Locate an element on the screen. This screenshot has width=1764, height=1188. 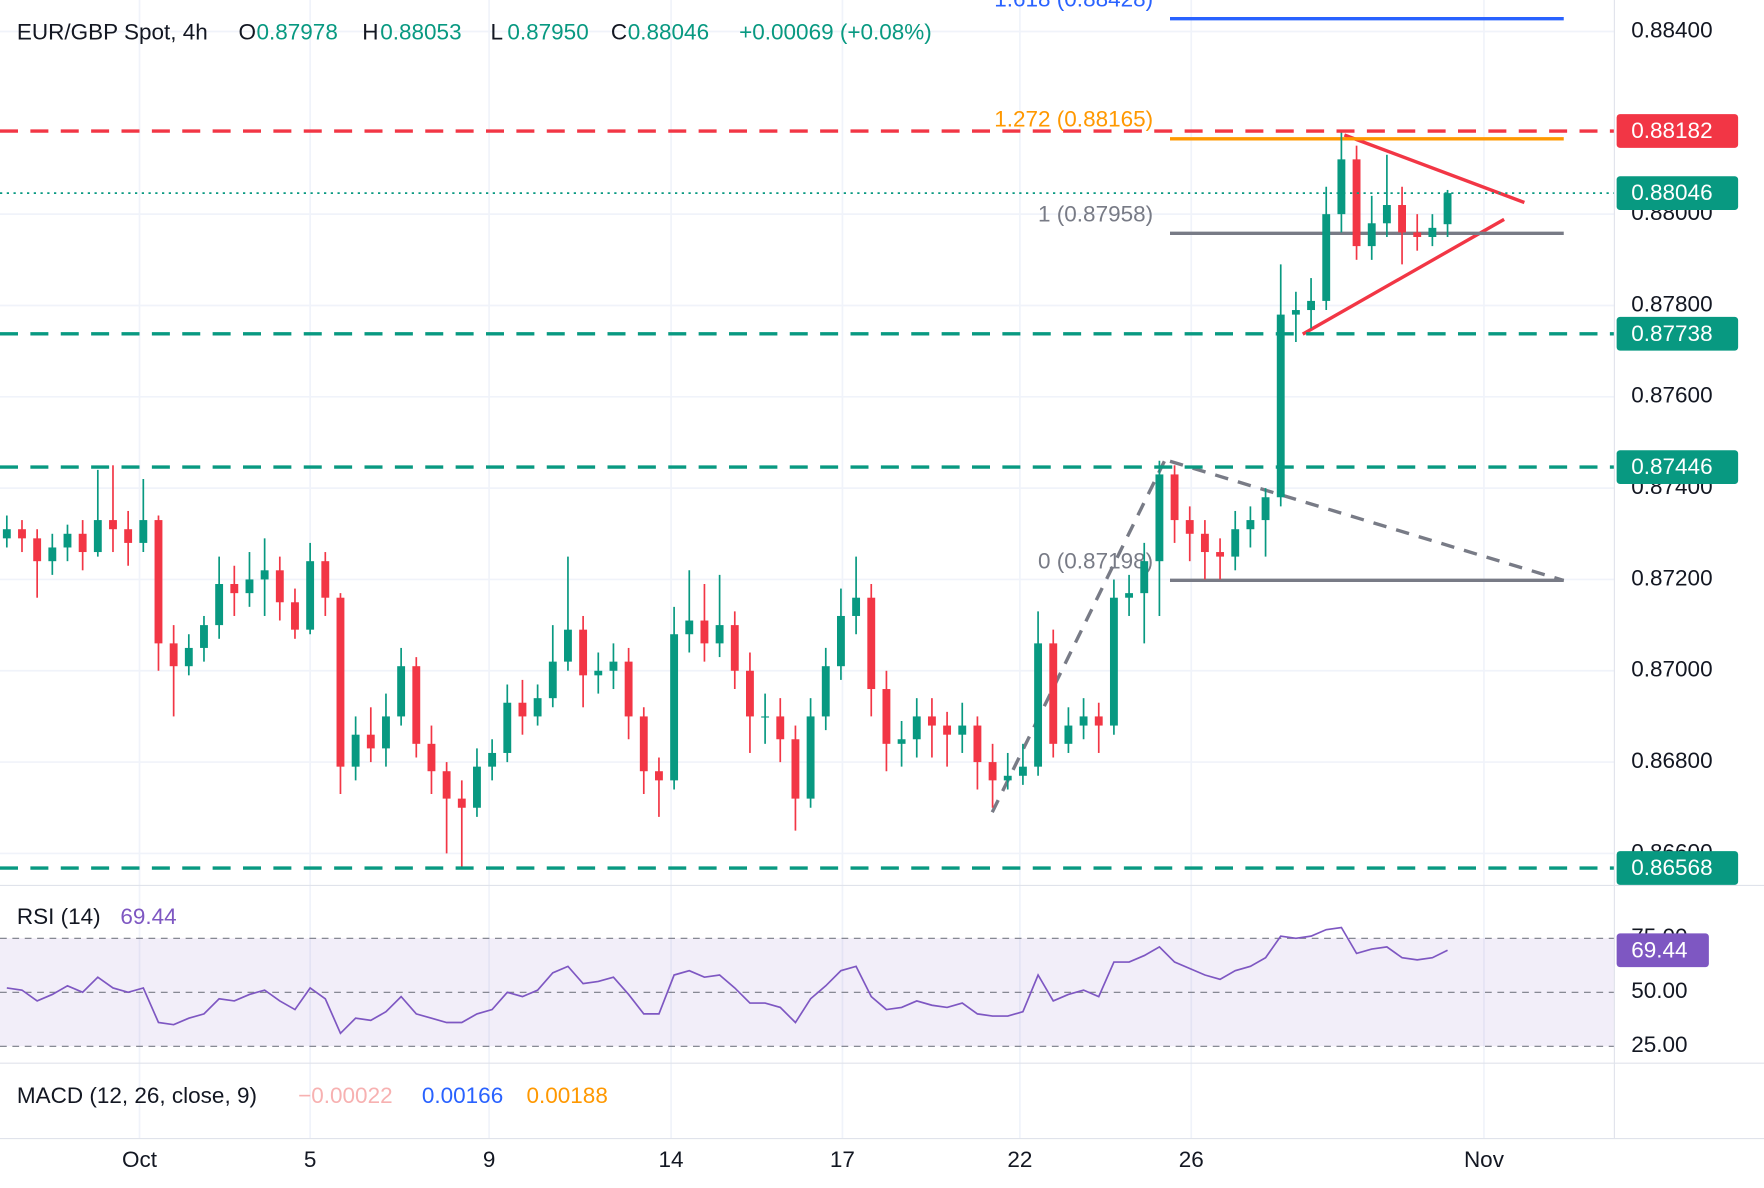
ohlc-value: 0.88046 is located at coordinates (668, 32).